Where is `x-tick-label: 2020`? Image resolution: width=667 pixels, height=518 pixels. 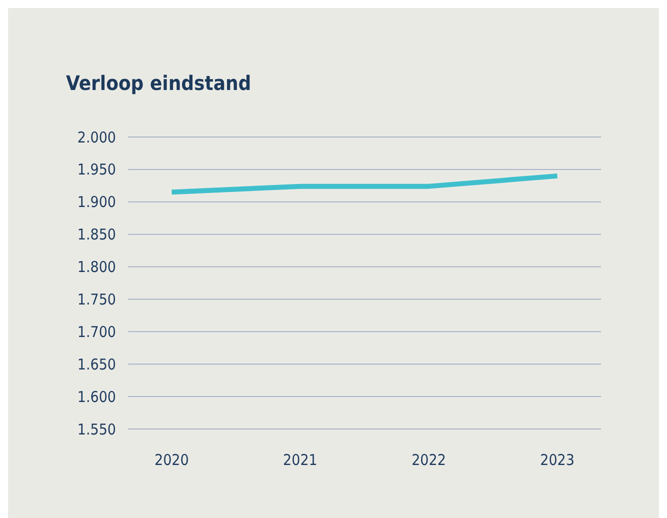
x-tick-label: 2020 is located at coordinates (171, 460).